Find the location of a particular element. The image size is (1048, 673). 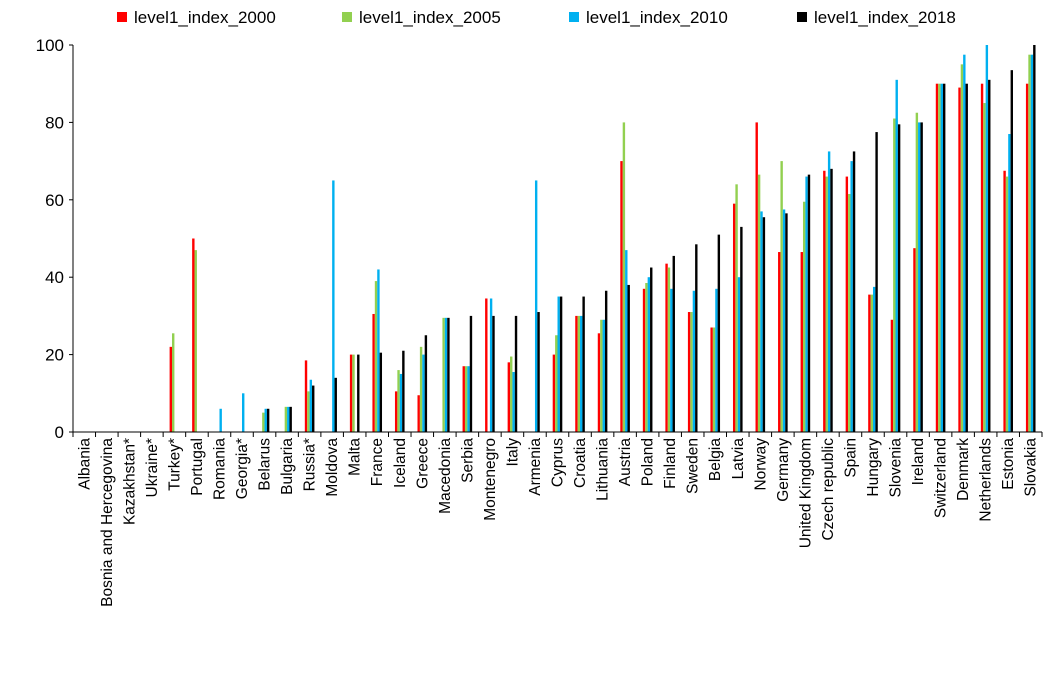

y-tick-label: 20 is located at coordinates (54, 355).